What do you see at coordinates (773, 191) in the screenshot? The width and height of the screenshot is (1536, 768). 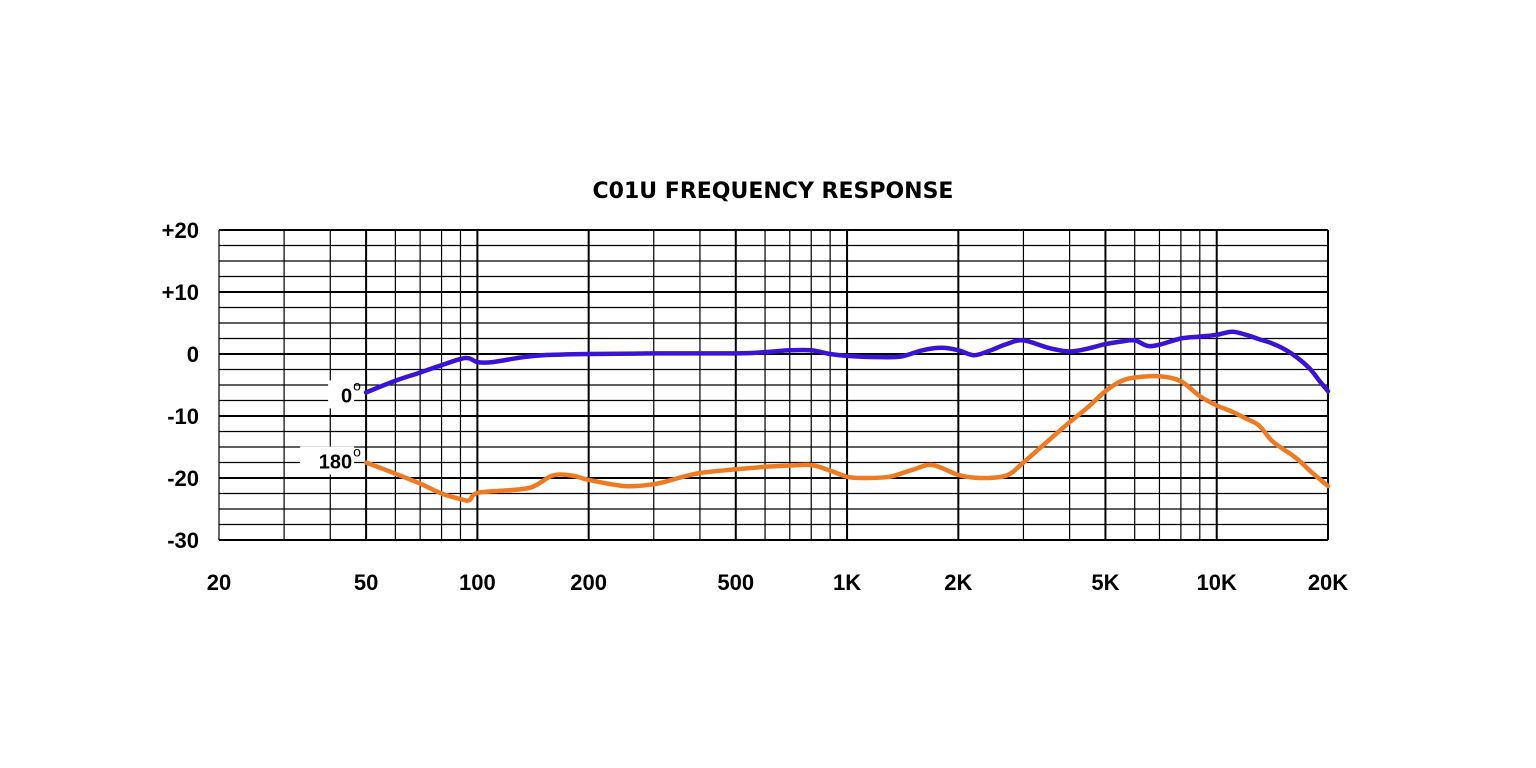 I see `chart-title: C01U FREQUENCY RESPONSE` at bounding box center [773, 191].